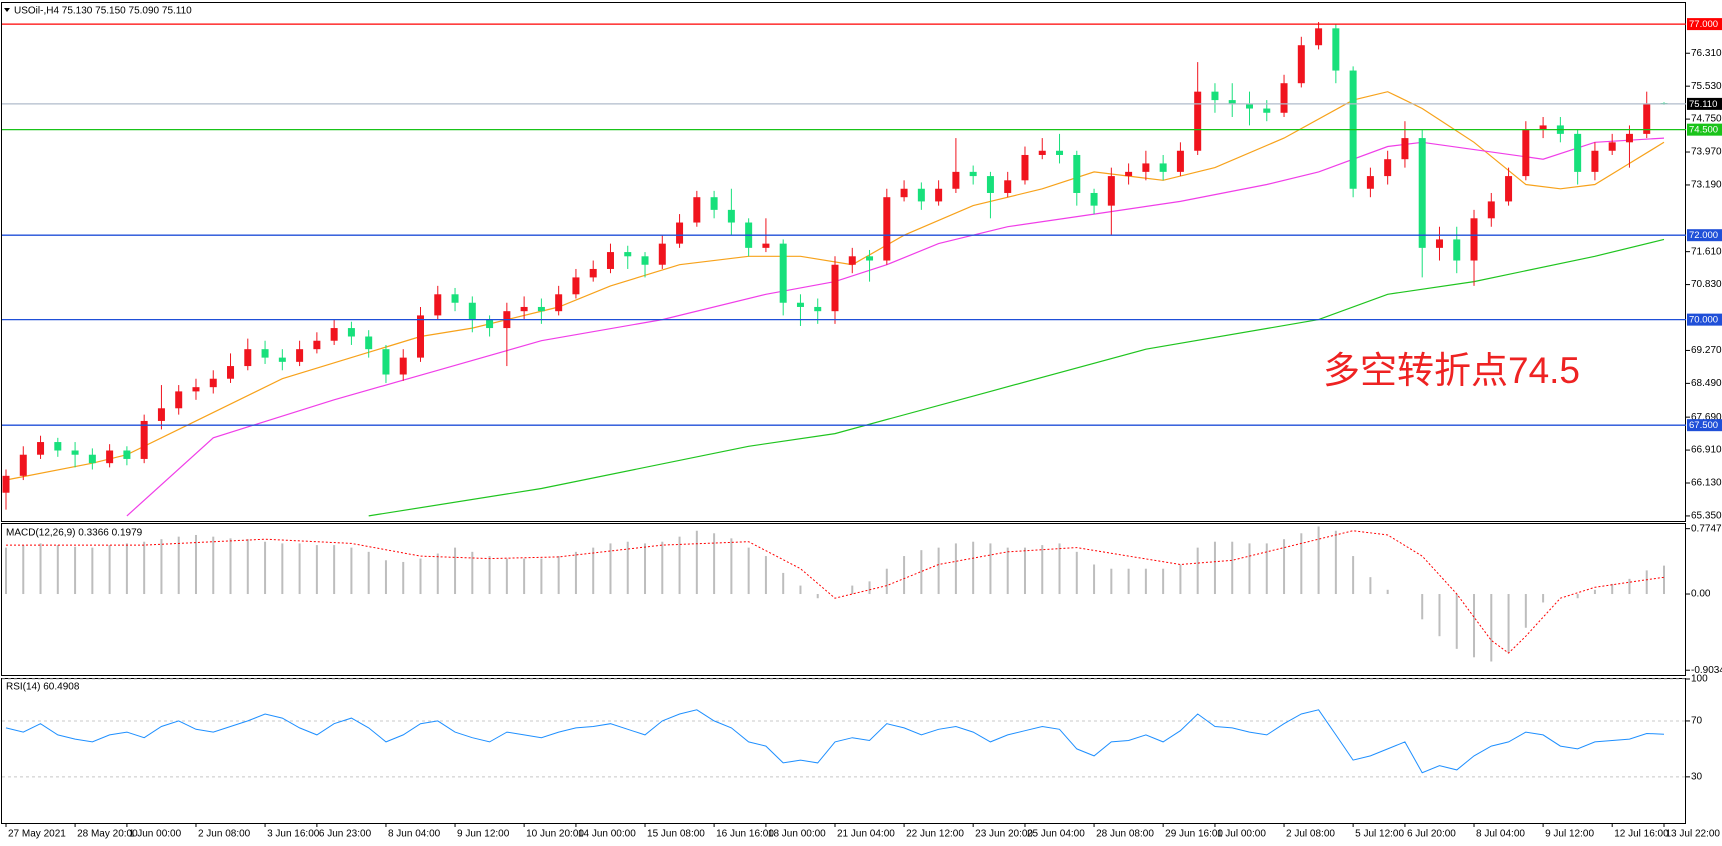  What do you see at coordinates (483, 834) in the screenshot?
I see `x-tick-label: 9 Jun 12:00` at bounding box center [483, 834].